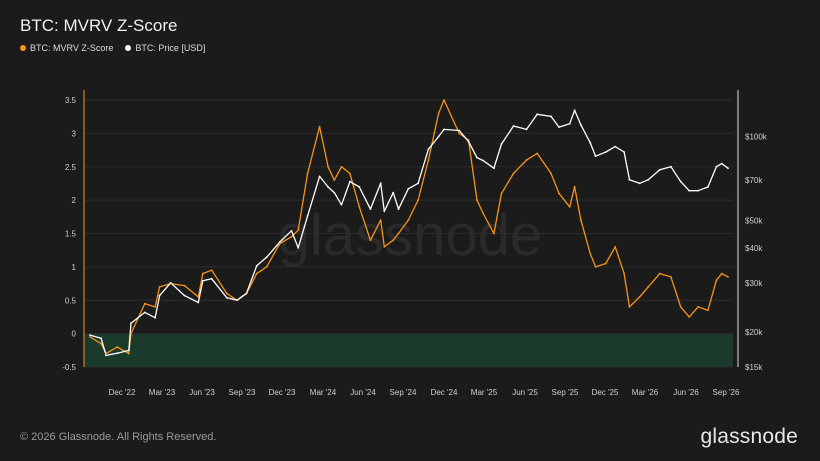  I want to click on legend-item-zscore: BTC: MVRV Z-Score, so click(66, 48).